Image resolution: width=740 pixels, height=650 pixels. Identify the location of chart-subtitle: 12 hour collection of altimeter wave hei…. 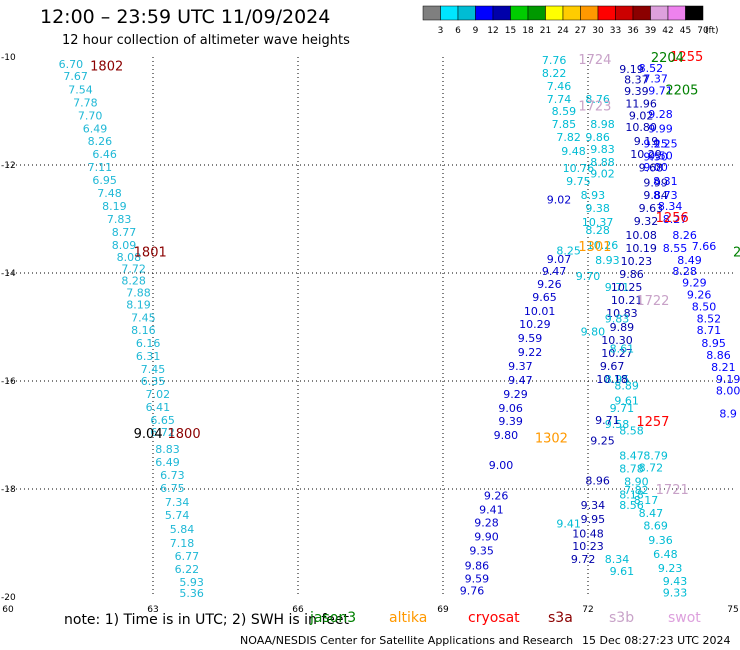
(206, 40).